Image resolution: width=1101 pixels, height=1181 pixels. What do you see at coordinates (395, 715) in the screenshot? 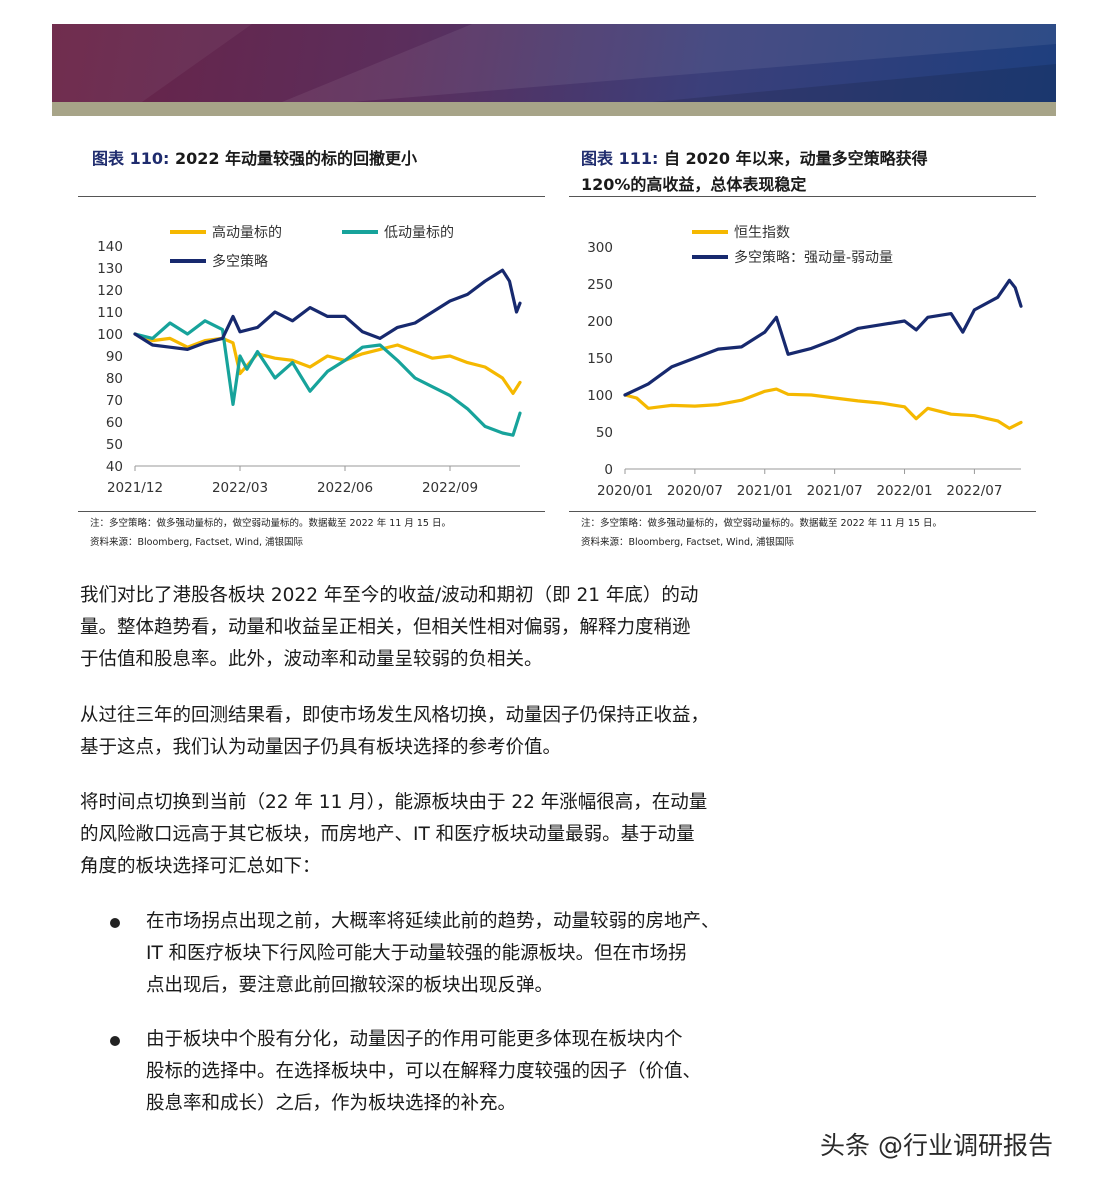
I see `paragraph-2-line: 从过往三年的回测结果看，即使市场发生风格切换，动量因子仍保持正收益，` at bounding box center [395, 715].